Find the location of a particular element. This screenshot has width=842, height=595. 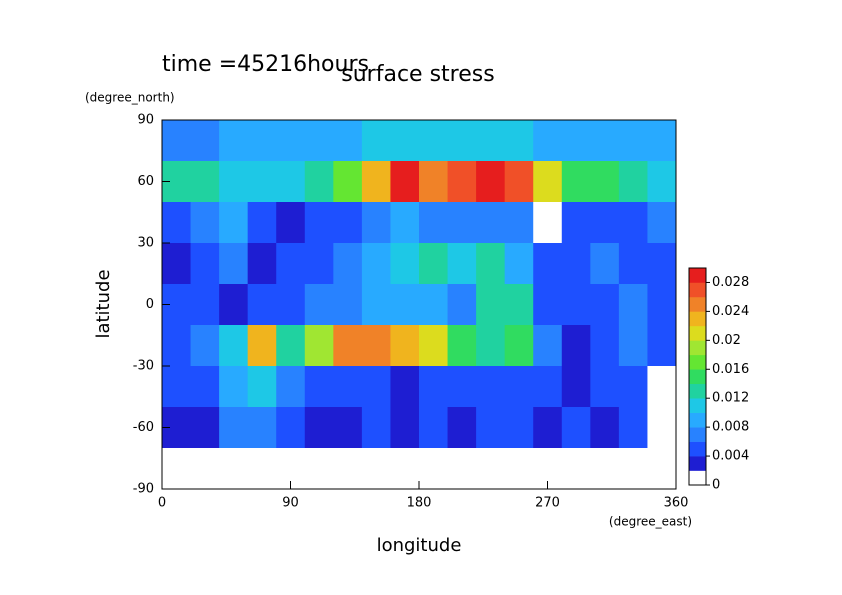

x-unit: (degree_east) is located at coordinates (650, 522).